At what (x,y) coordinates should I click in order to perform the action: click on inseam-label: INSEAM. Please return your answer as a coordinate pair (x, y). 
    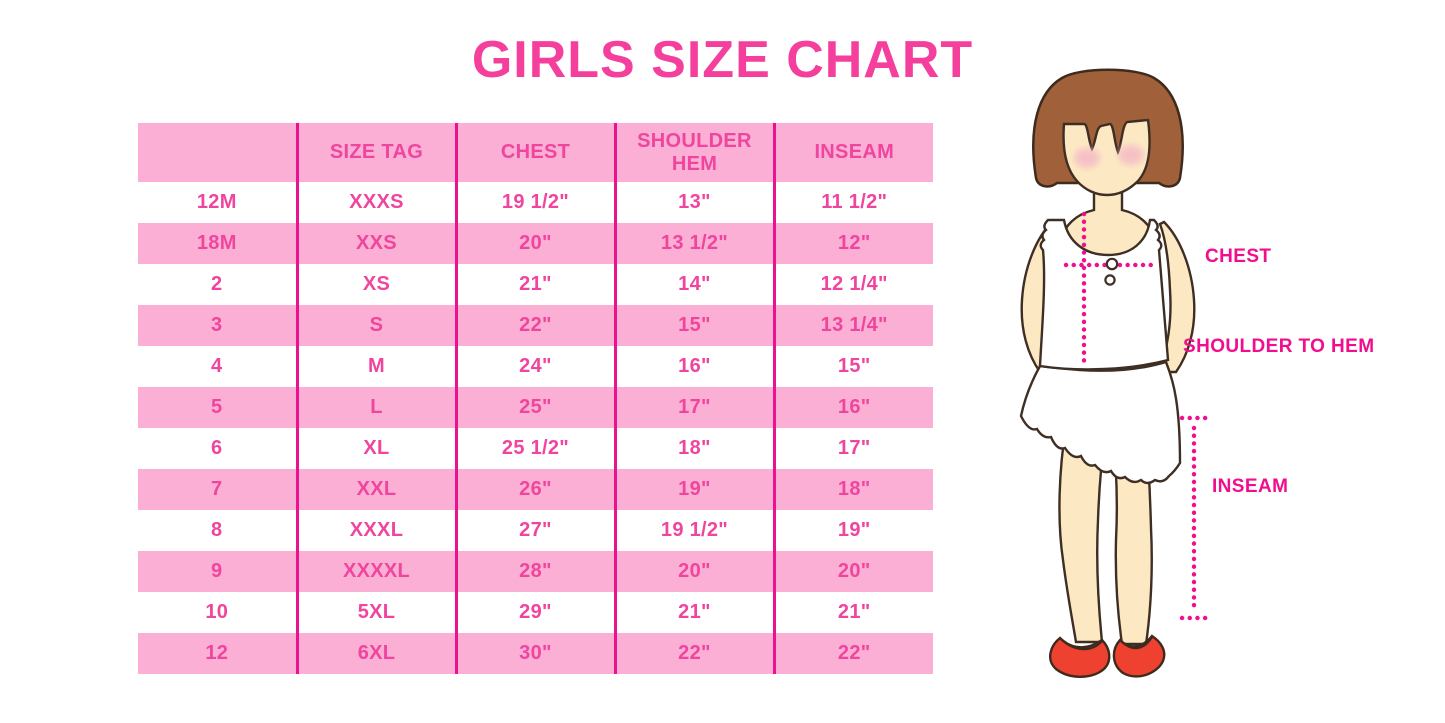
    Looking at the image, I should click on (1250, 486).